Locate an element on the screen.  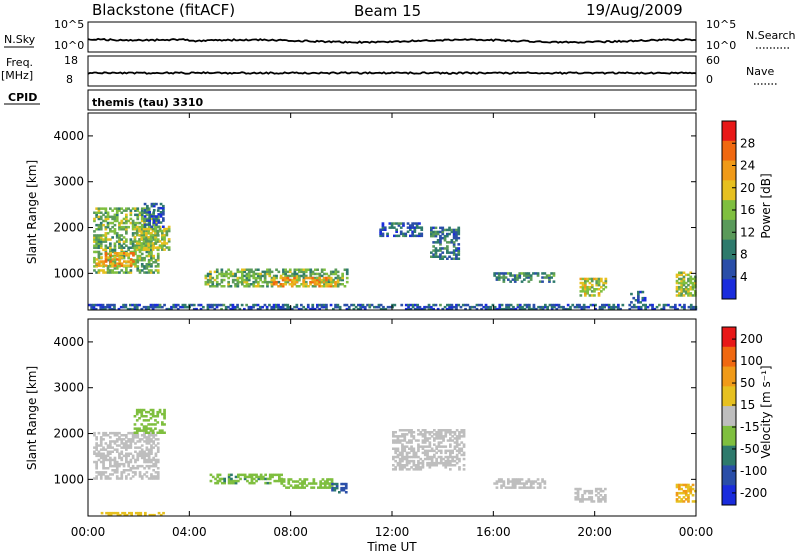
nsearch-label: N.Search is located at coordinates (771, 35).